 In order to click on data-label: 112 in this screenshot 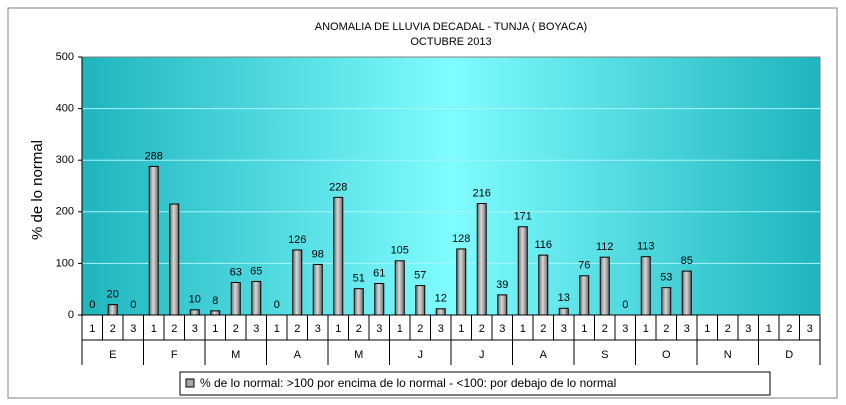, I will do `click(605, 247)`.